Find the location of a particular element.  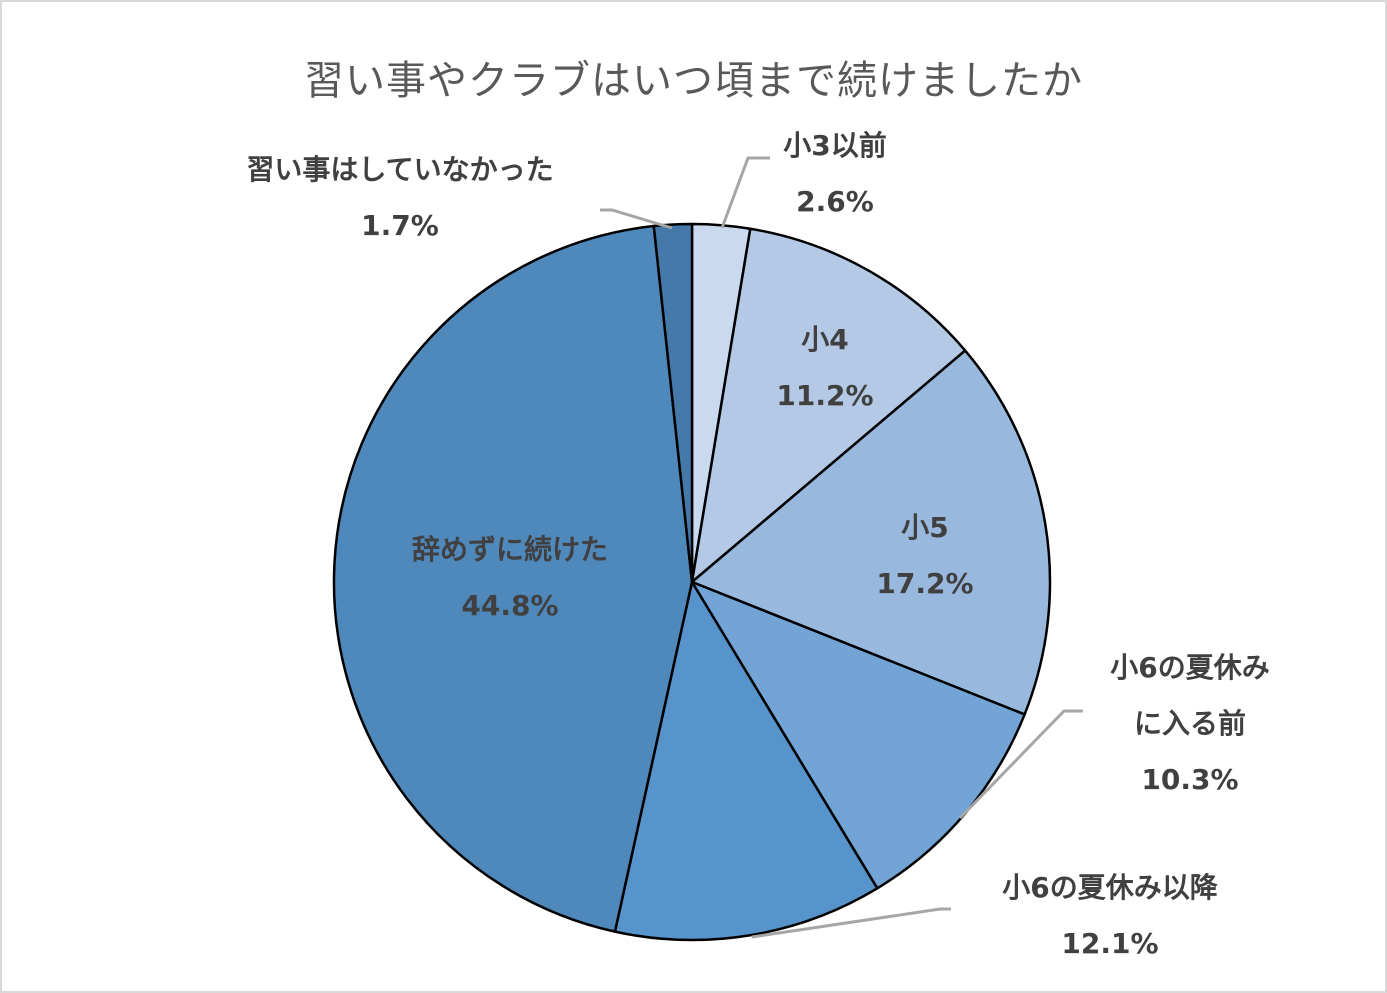

data-label-sho5: 小5 17.2% is located at coordinates (925, 555).